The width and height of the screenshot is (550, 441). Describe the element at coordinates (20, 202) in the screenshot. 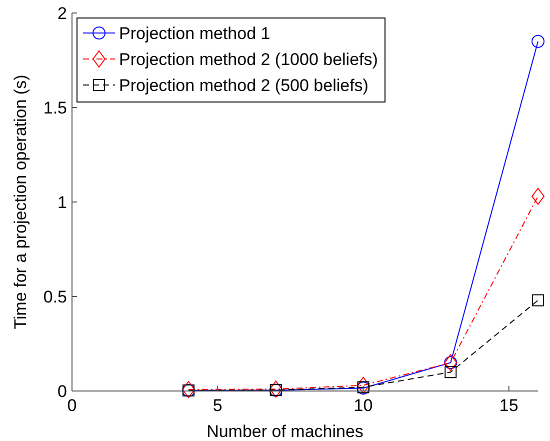

I see `y-axis-title: Time for a projection operation (s)` at that location.